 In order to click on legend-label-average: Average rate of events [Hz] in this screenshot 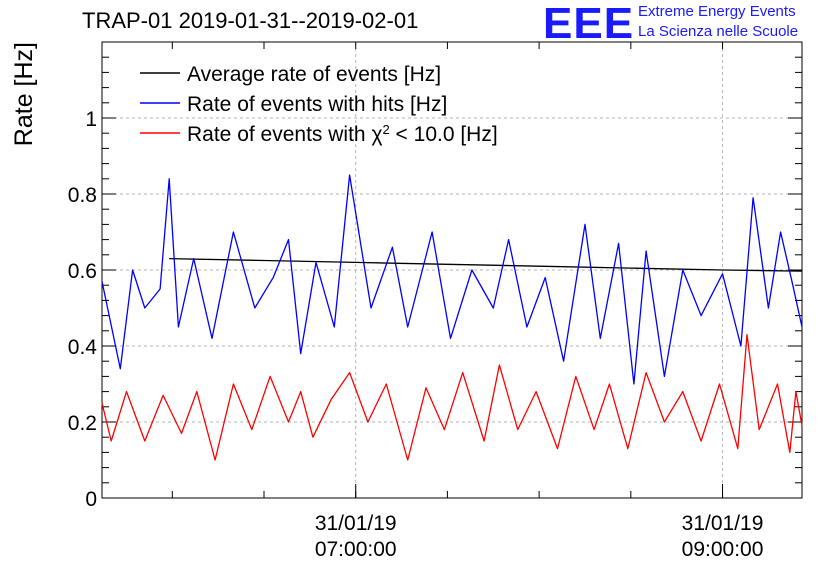, I will do `click(314, 74)`.